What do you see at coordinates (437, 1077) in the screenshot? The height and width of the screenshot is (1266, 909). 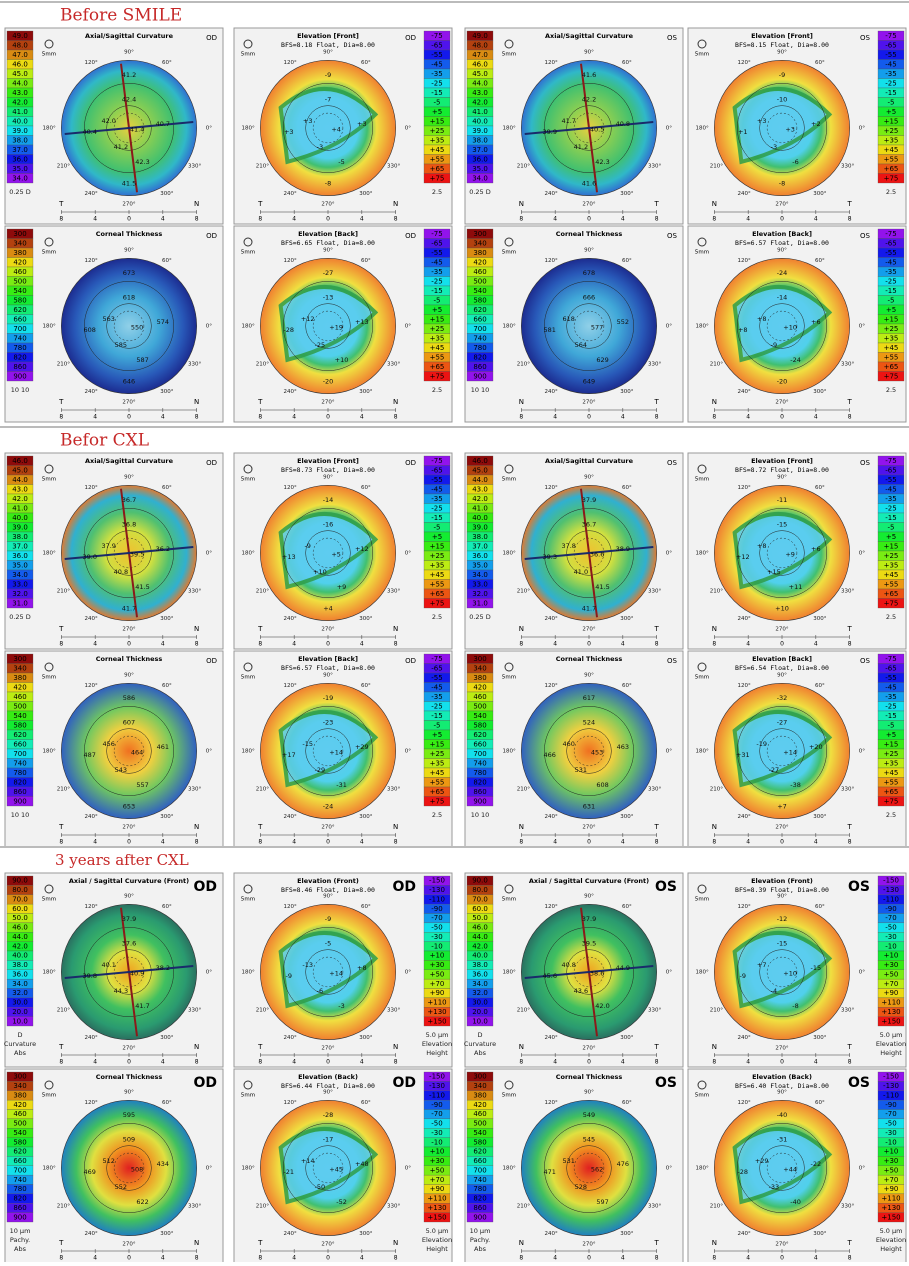 I see `scale-label: -150` at bounding box center [437, 1077].